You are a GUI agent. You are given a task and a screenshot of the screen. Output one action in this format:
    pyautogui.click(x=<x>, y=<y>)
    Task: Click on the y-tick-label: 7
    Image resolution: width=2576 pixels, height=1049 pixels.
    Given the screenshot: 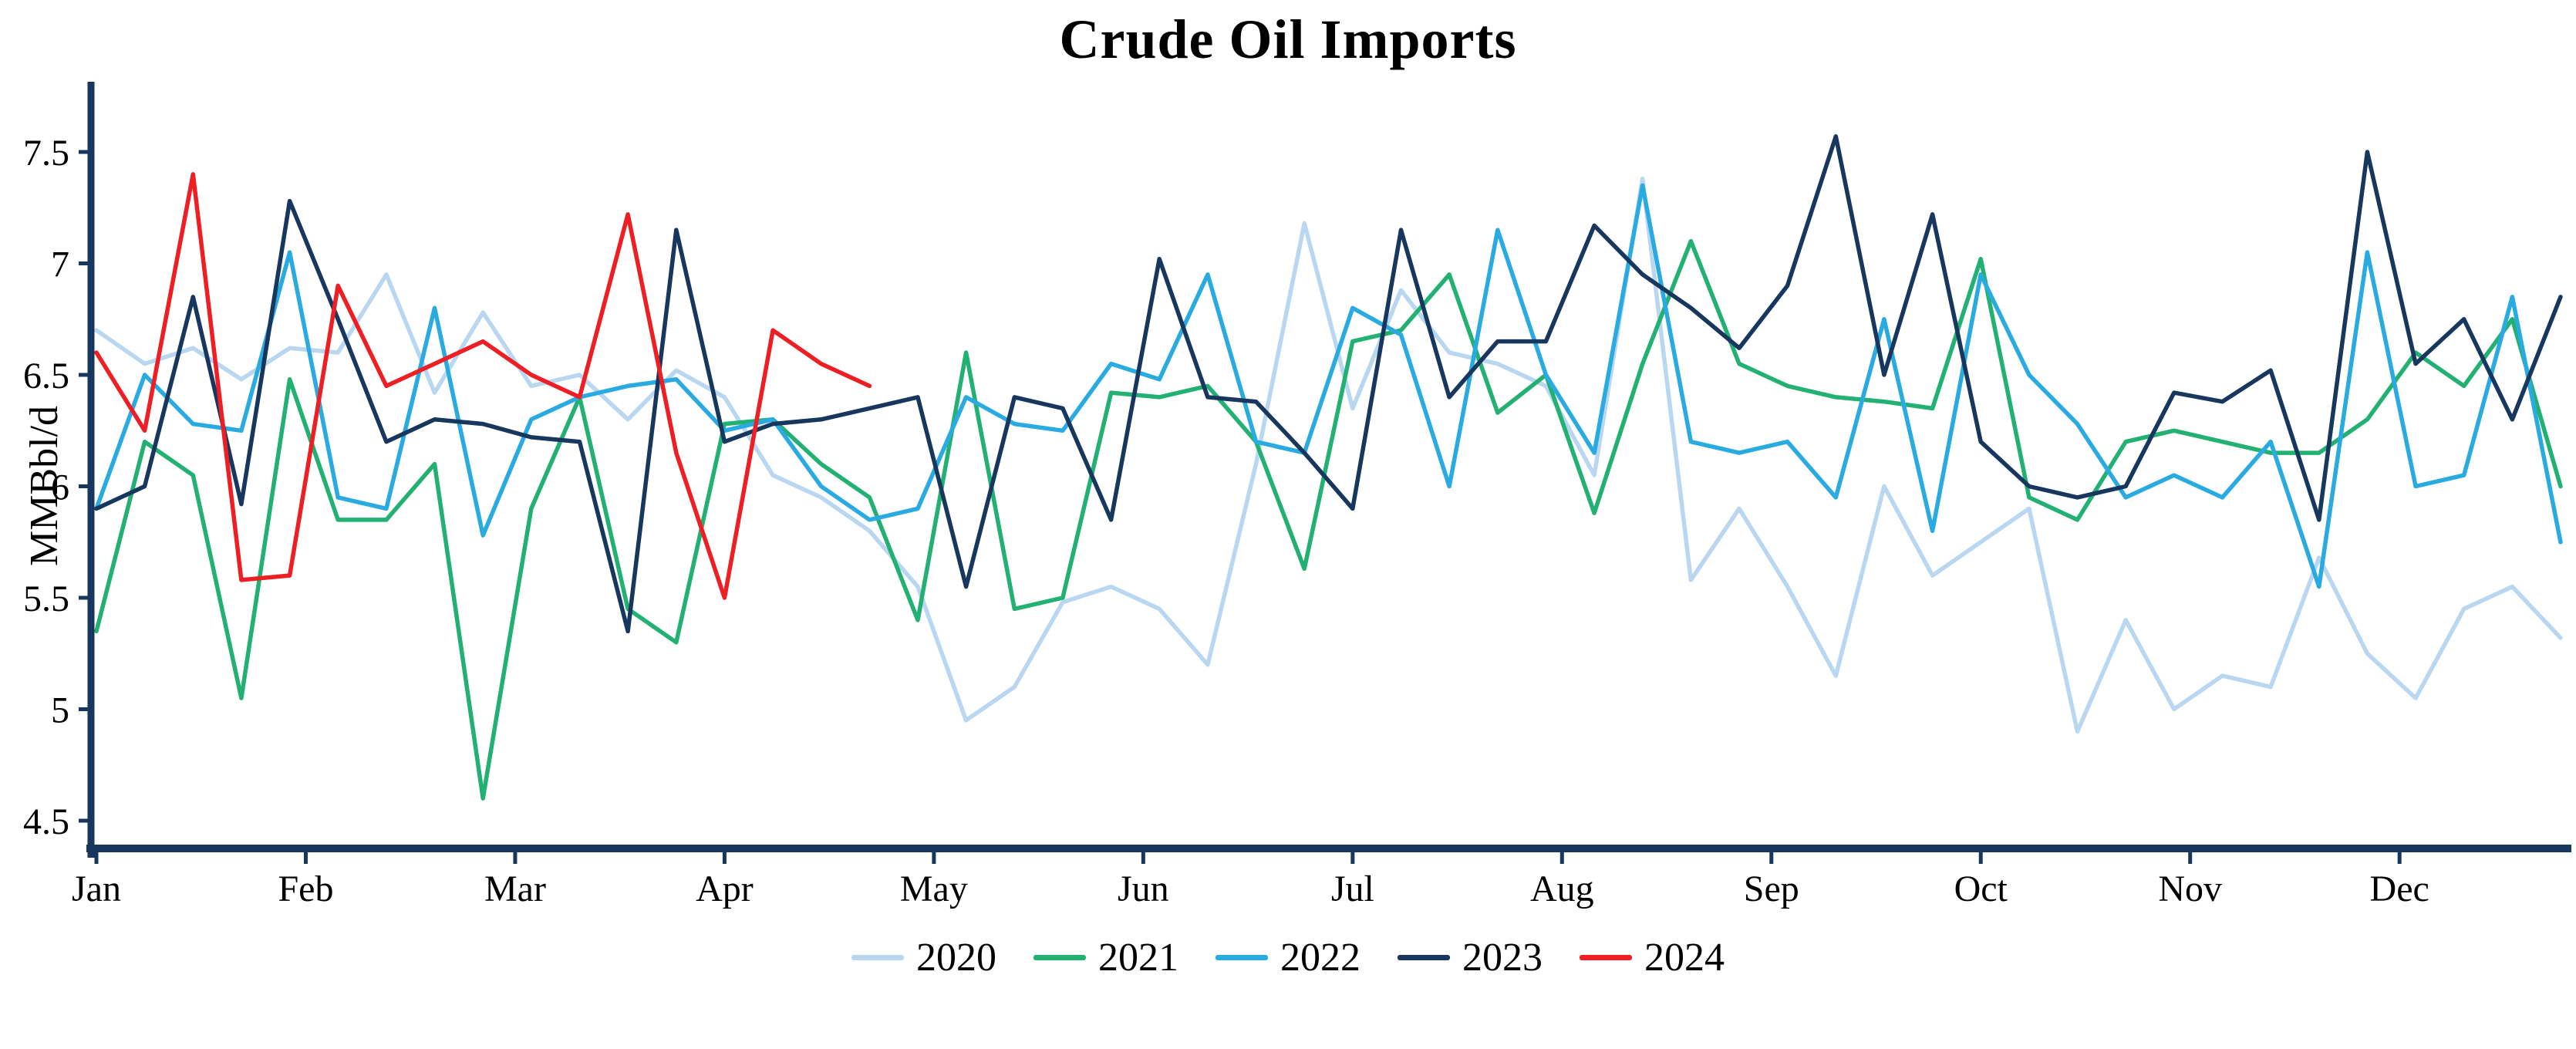 What is the action you would take?
    pyautogui.click(x=60, y=265)
    